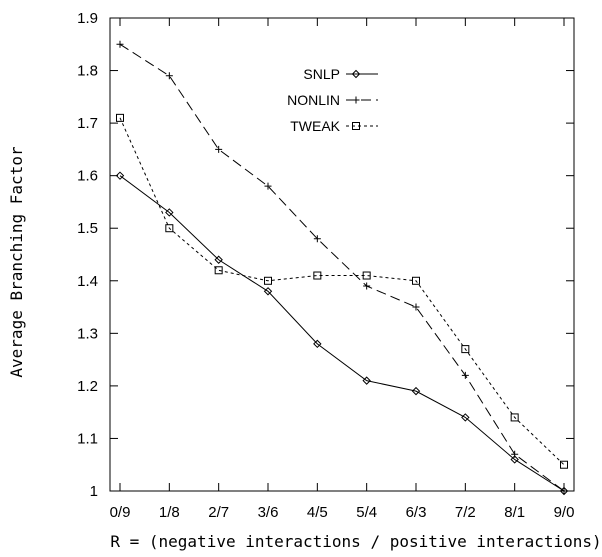  Describe the element at coordinates (120, 512) in the screenshot. I see `x-tick-label: 0/9` at that location.